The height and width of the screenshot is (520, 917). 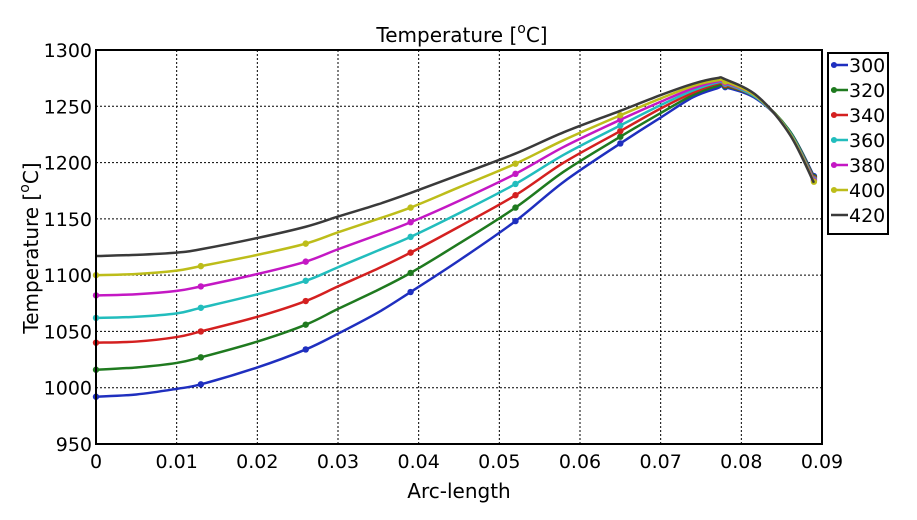 I want to click on y-tick-label: 1250, so click(x=68, y=107).